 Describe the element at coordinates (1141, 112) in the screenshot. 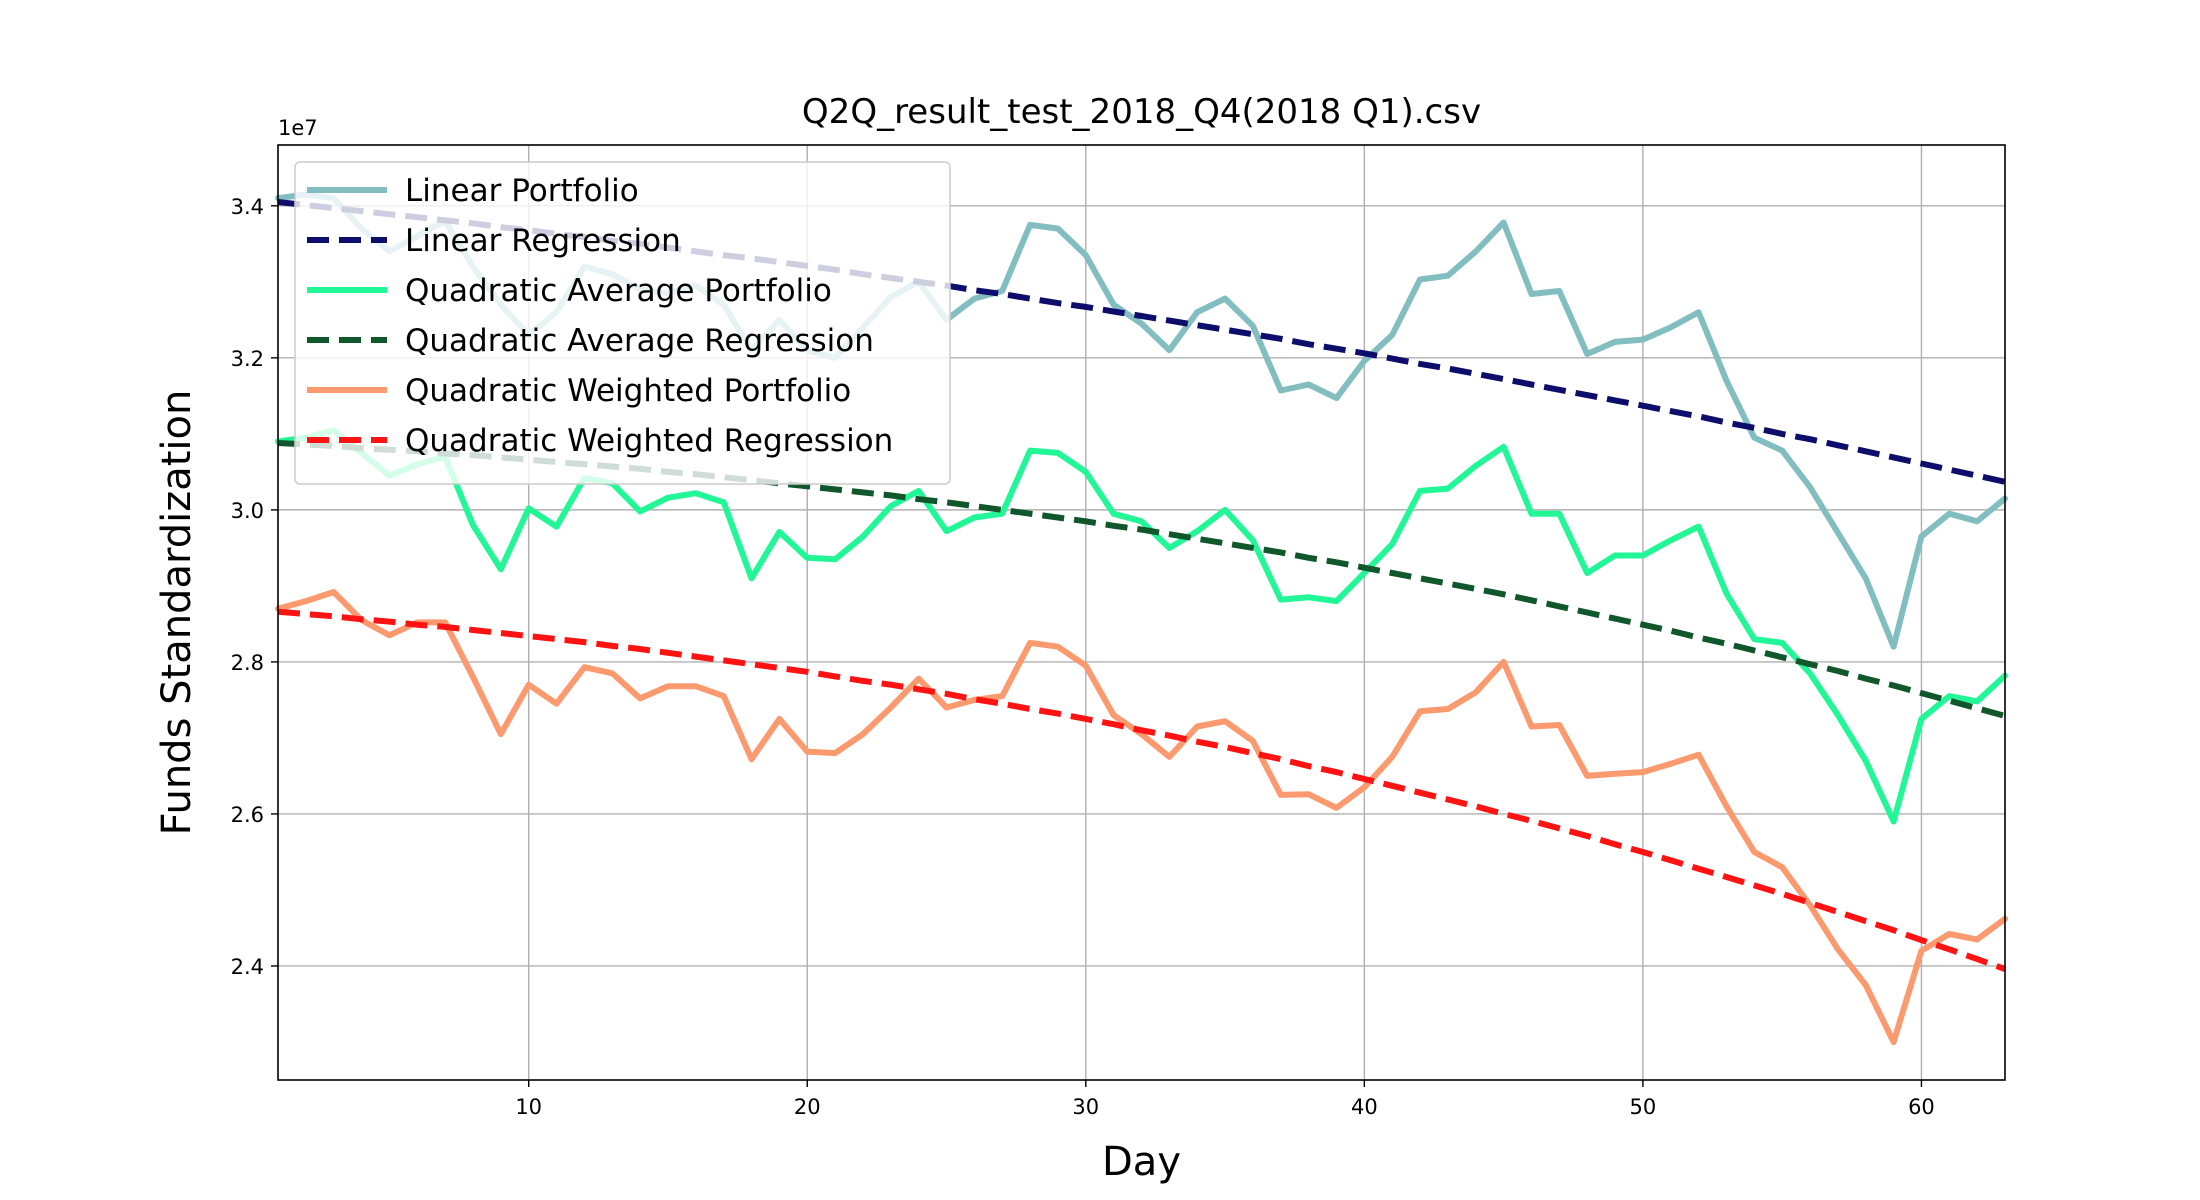

I see `chart-title: Q2Q_result_test_2018_Q4(2018 Q1).csv` at that location.